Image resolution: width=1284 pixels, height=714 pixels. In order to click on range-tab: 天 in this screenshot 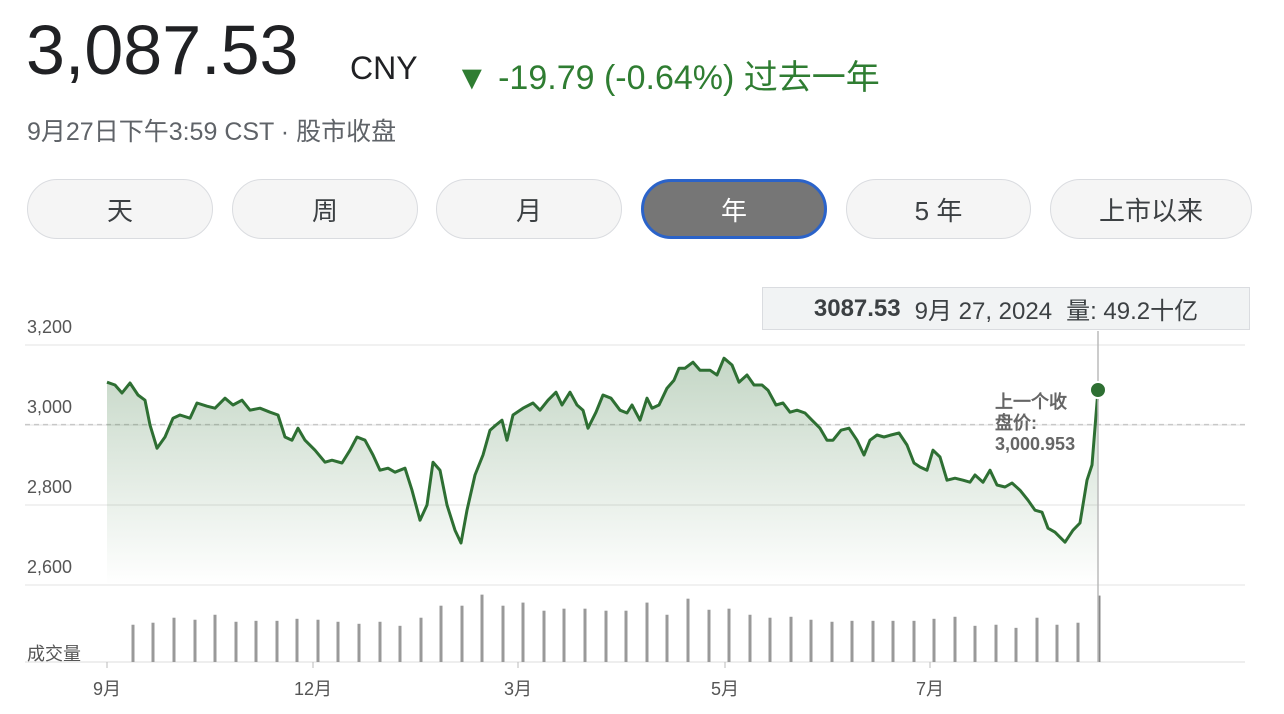, I will do `click(120, 209)`.